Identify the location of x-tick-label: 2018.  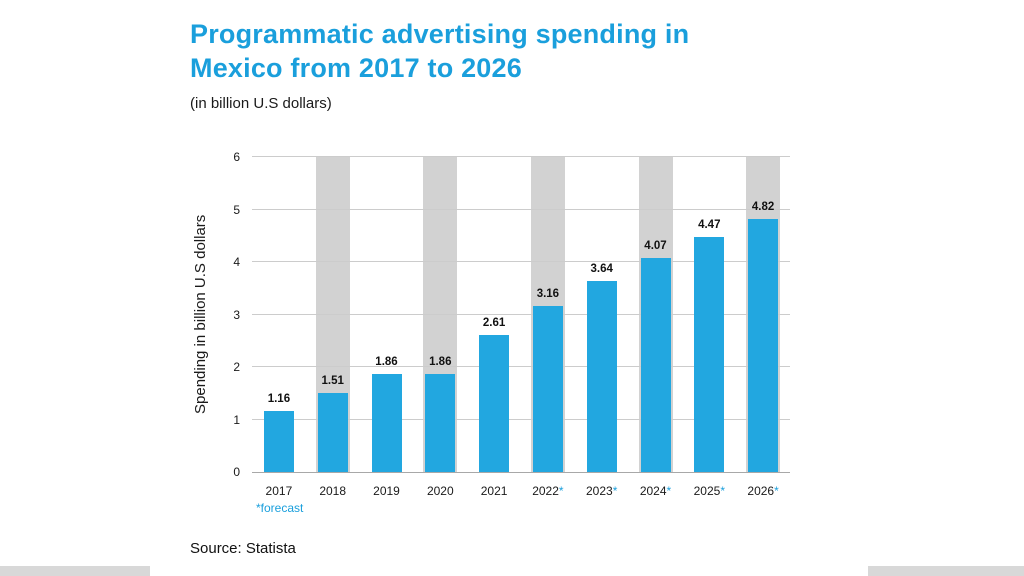
(333, 491).